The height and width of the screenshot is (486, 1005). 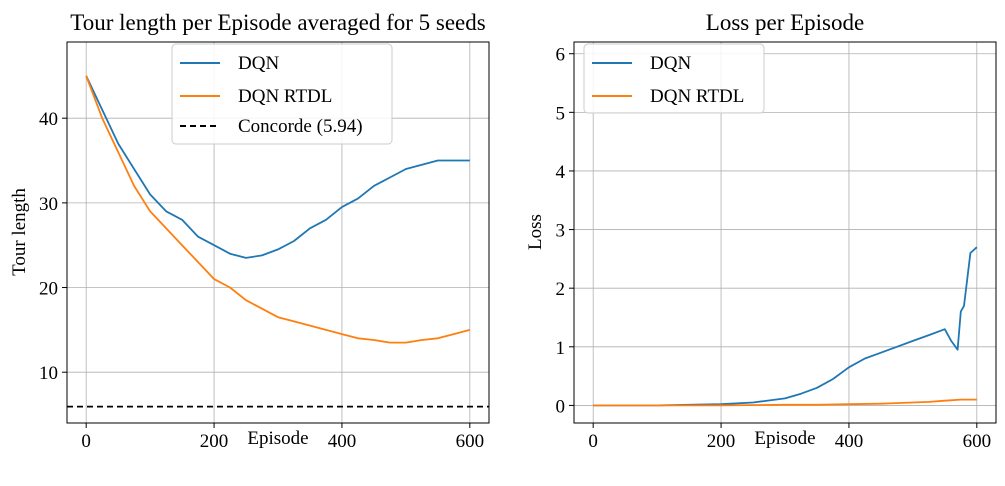 I want to click on legend-label-concorde: Concorde (5.94), so click(x=300, y=126).